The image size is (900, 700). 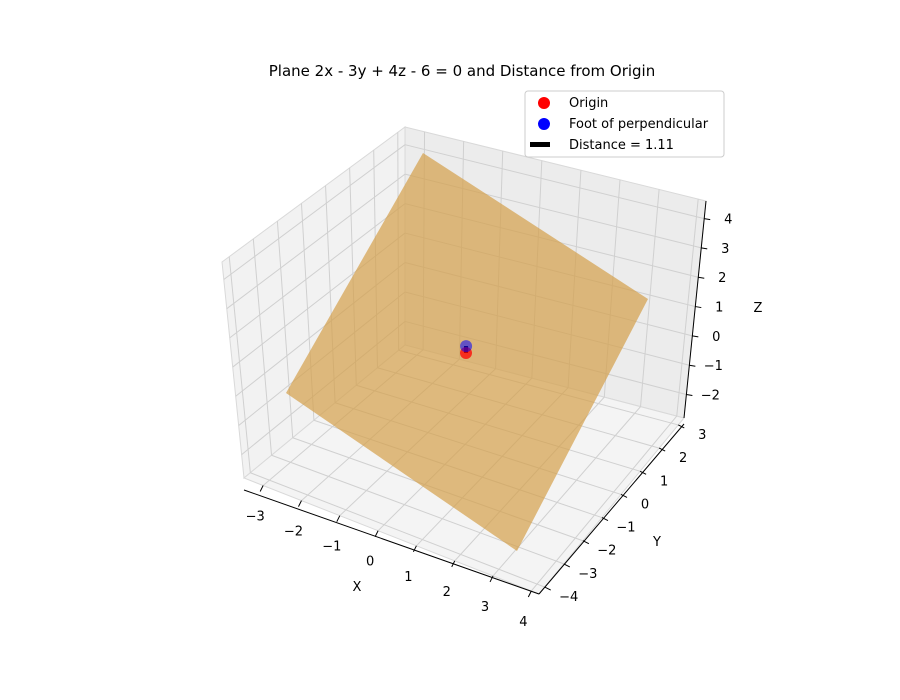 I want to click on z-tick-label: 4, so click(x=728, y=220).